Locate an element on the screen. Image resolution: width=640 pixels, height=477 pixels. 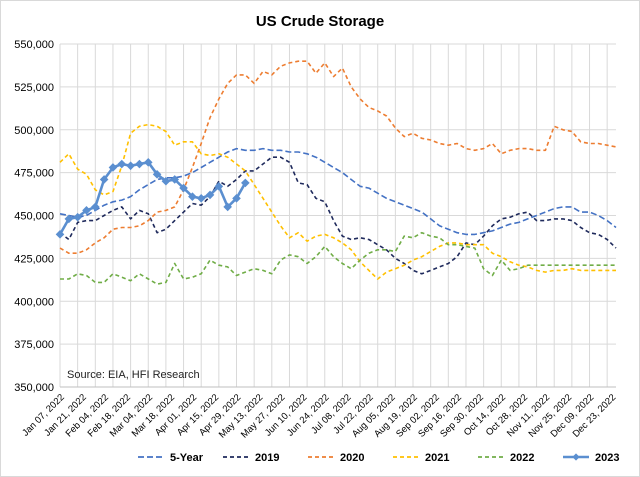
legend-label-2023: 2023 is located at coordinates (607, 458).